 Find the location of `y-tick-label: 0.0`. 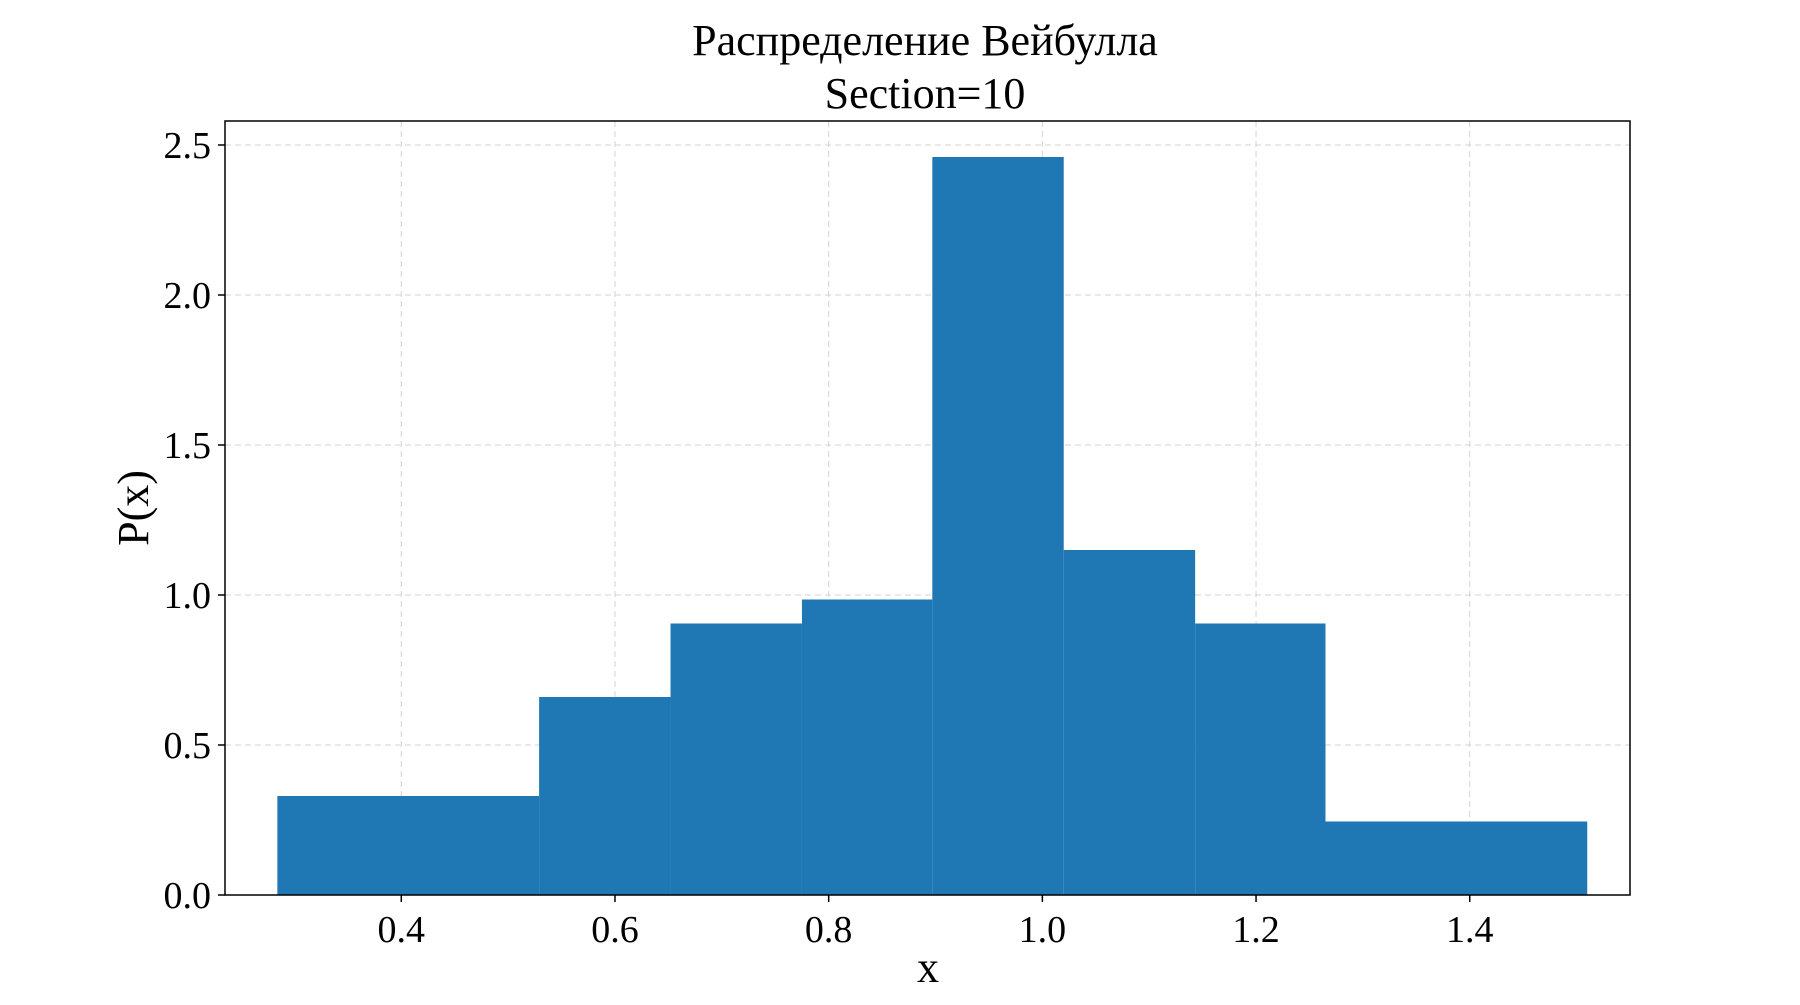

y-tick-label: 0.0 is located at coordinates (188, 896).